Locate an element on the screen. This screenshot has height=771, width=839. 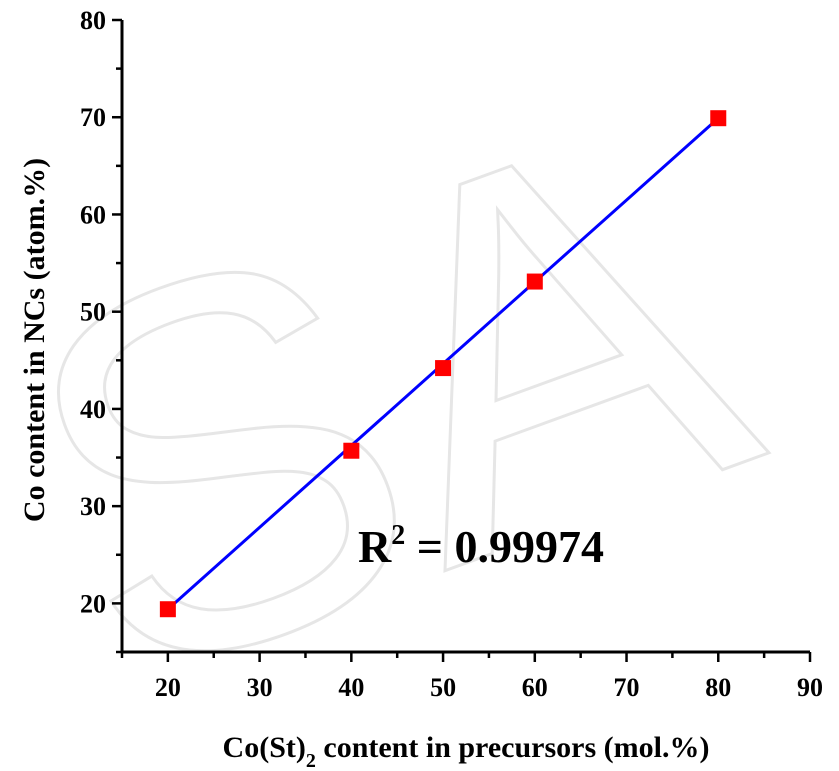
x-axis-title-sub: 2 is located at coordinates (311, 760).